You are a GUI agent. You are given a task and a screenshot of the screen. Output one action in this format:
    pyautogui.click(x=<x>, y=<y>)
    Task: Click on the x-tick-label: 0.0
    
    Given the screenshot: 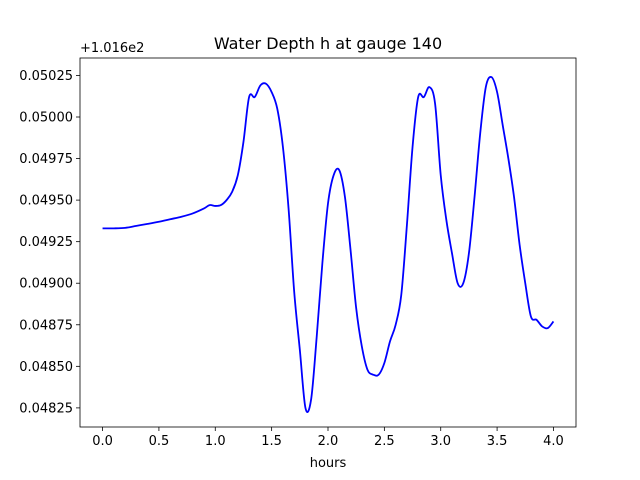 What is the action you would take?
    pyautogui.click(x=102, y=441)
    